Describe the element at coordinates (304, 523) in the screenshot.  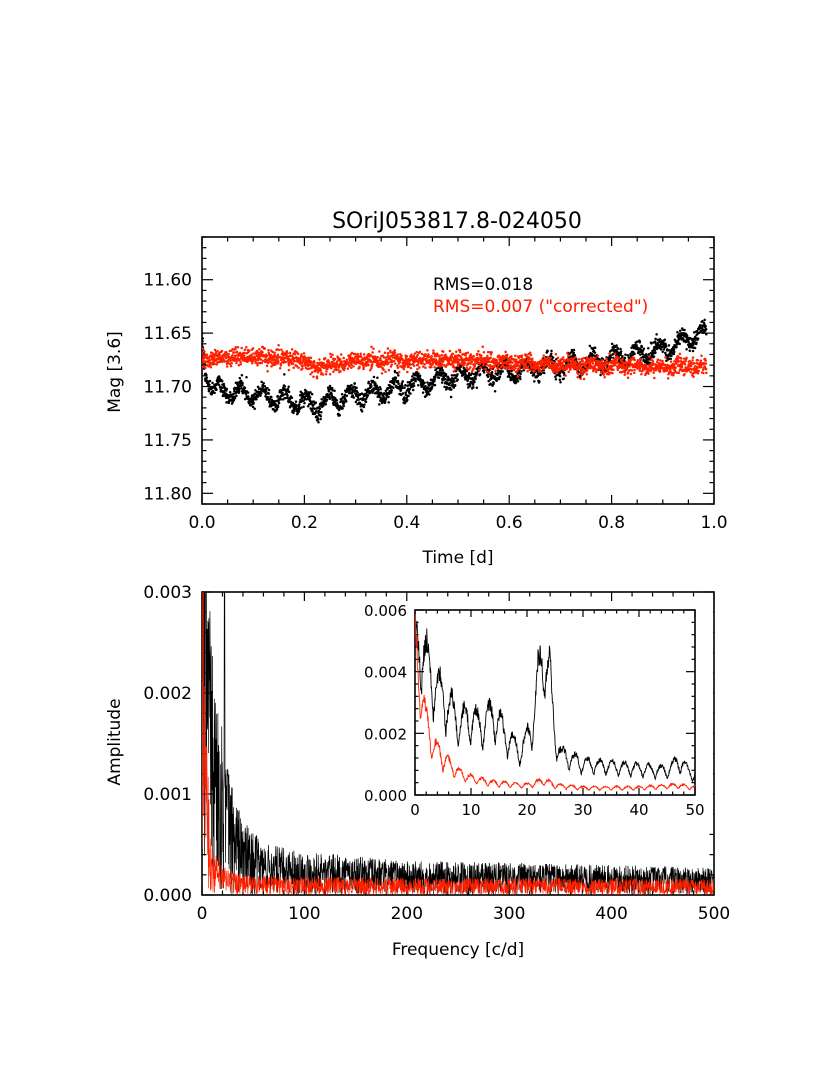
I see `lightcurve-xtick-label: 0.2` at that location.